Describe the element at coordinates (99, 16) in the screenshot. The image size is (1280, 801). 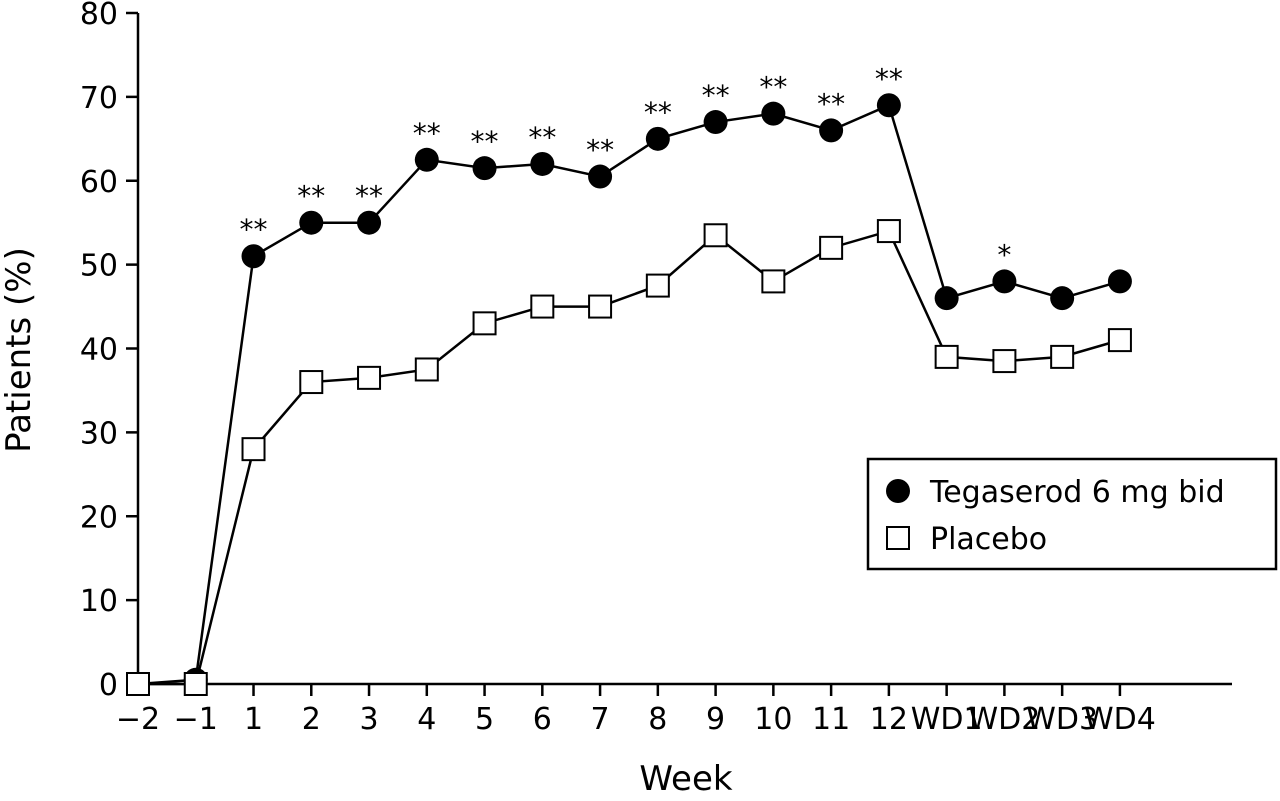
I see `y-tick-label: 80` at that location.